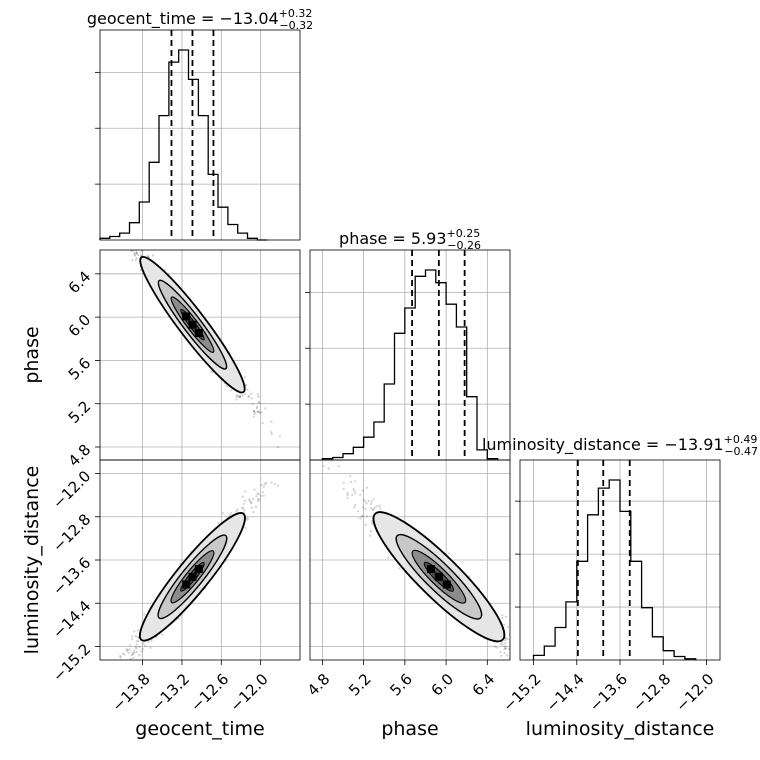 The height and width of the screenshot is (760, 760). I want to click on panel-frame-phase, so click(410, 355).